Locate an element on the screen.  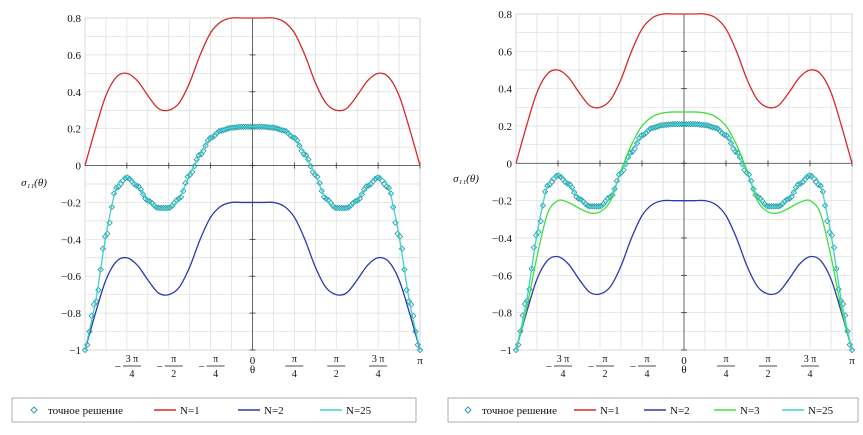
legend-box is located at coordinates (214, 410).